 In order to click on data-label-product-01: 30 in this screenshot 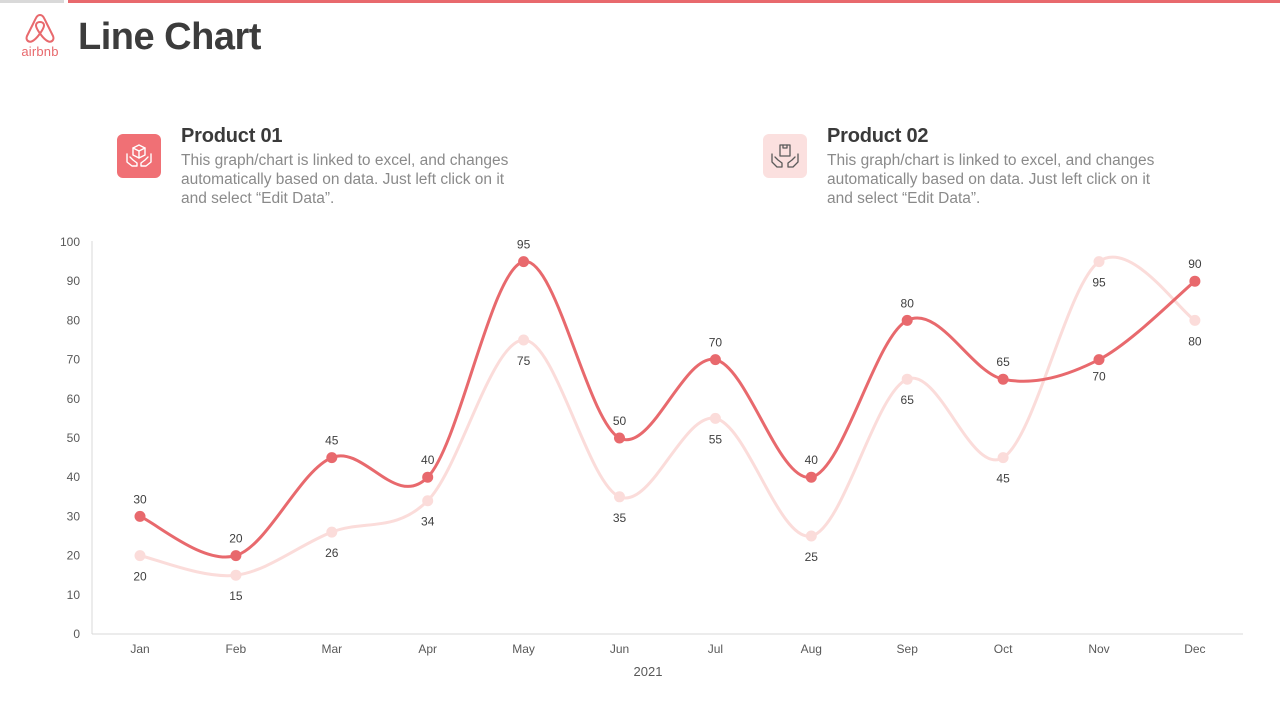, I will do `click(140, 499)`.